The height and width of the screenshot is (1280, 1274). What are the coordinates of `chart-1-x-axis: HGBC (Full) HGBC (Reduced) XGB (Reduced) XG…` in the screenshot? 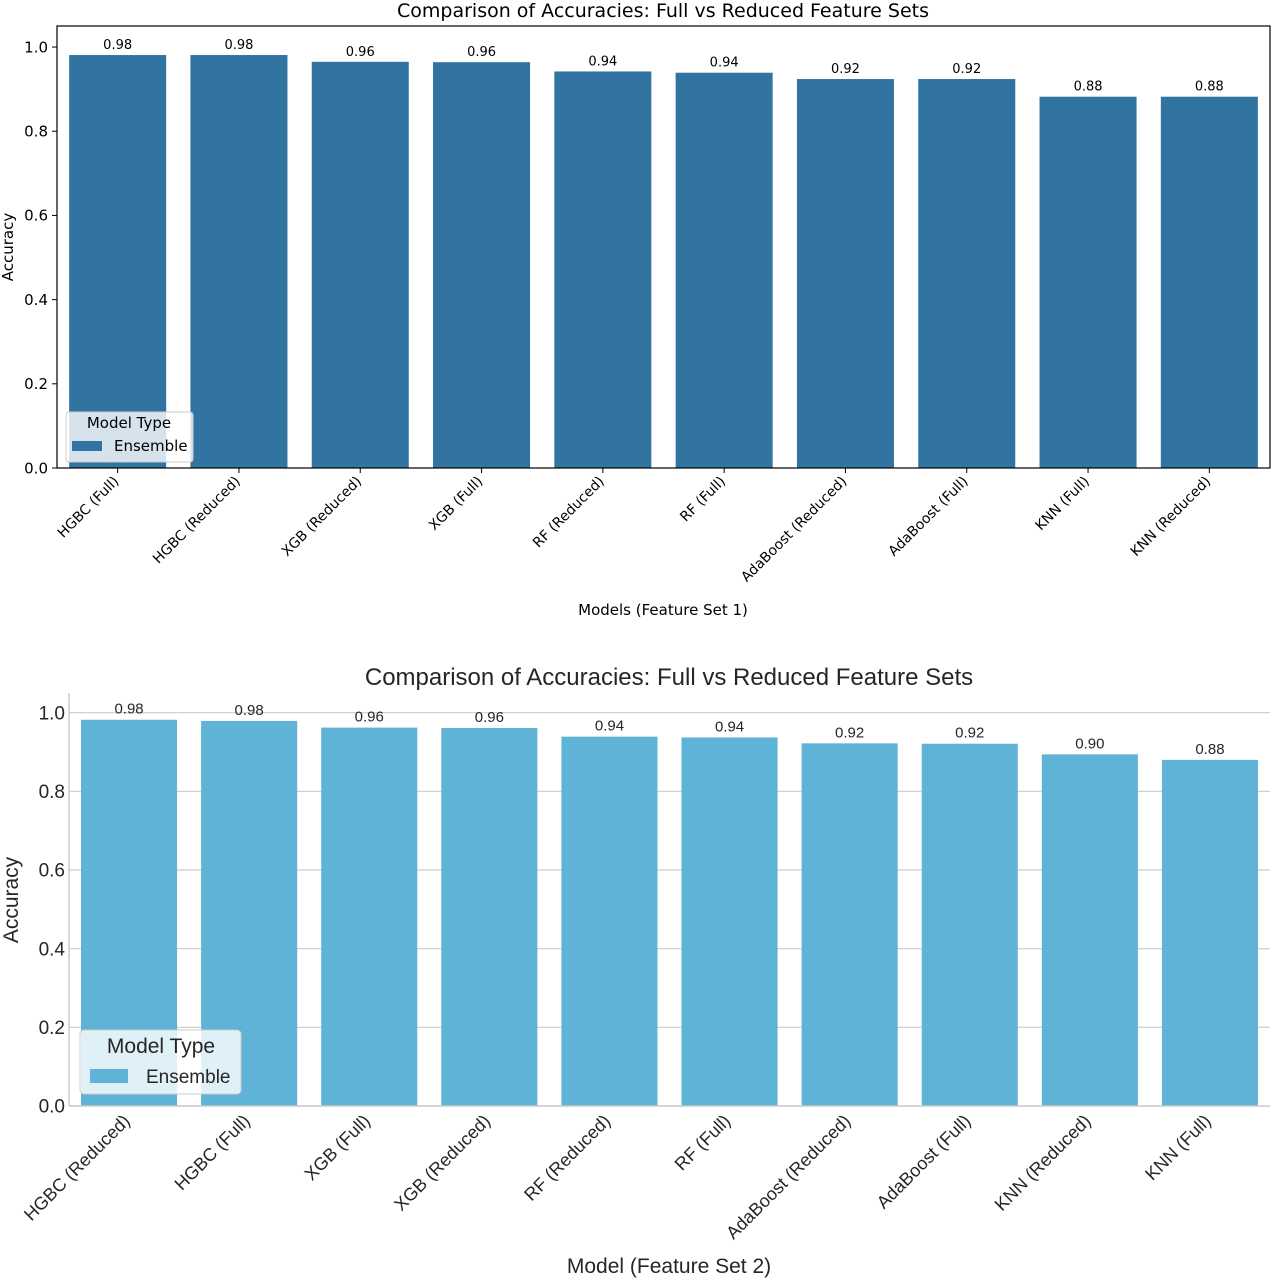 It's located at (634, 526).